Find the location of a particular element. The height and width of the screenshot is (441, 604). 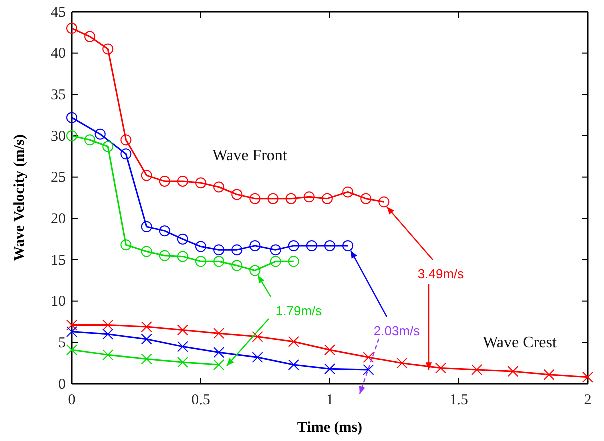

y-tick-label: 35 is located at coordinates (58, 95).